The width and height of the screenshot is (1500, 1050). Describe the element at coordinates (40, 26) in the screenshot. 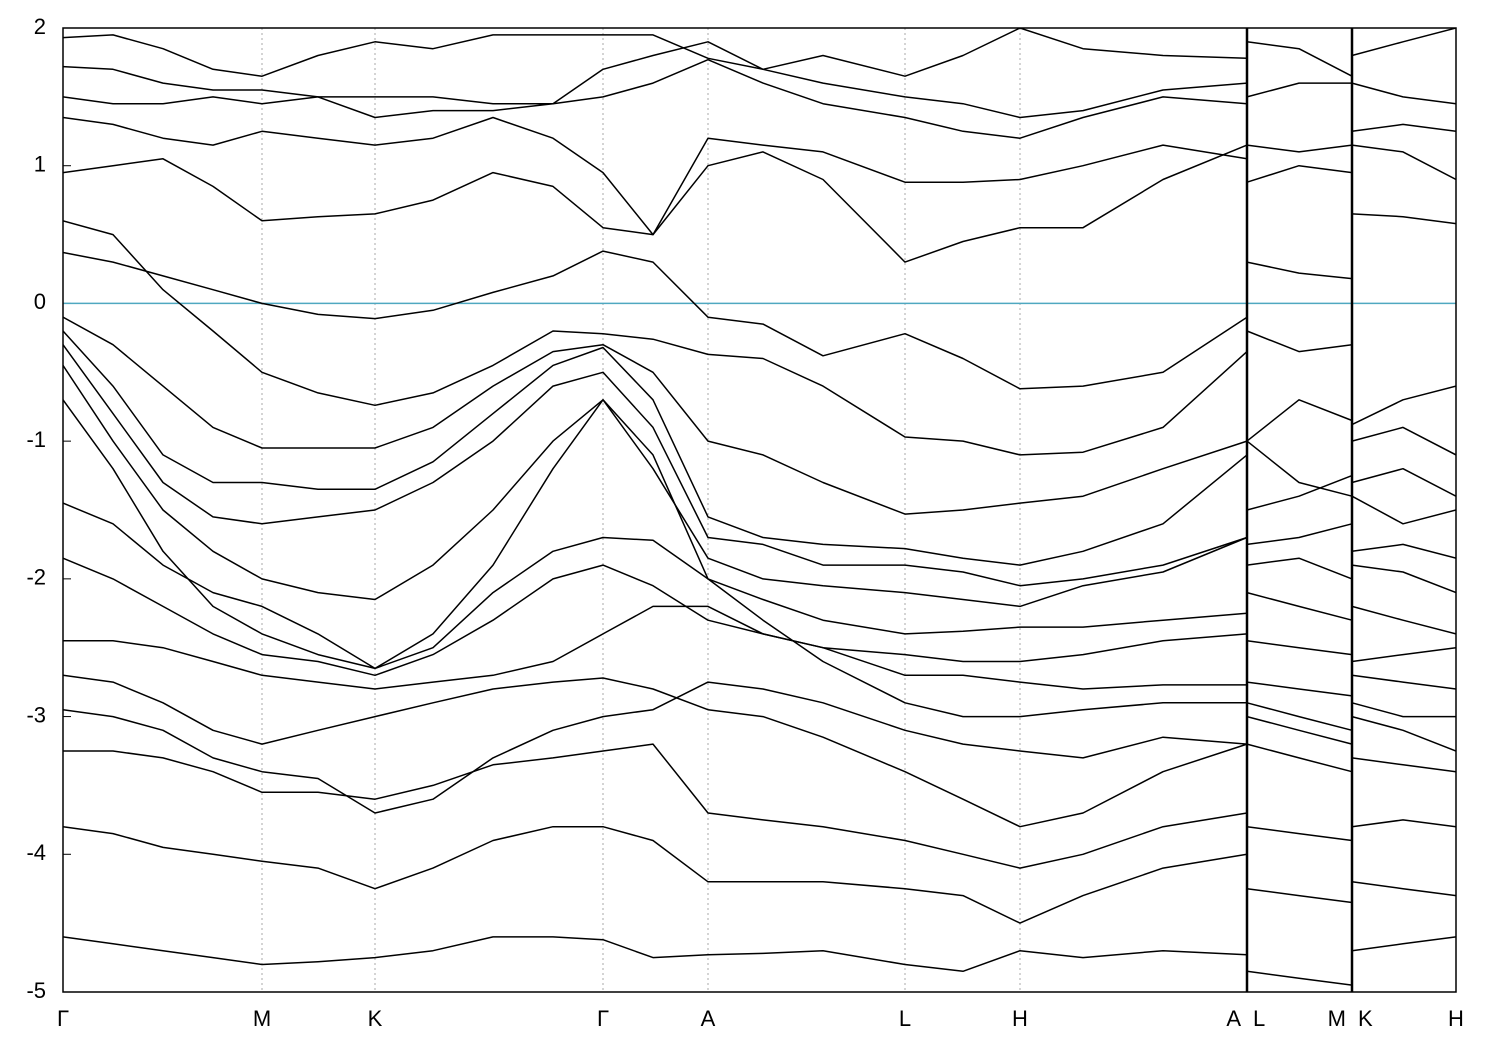

I see `y-tick-label: 2` at that location.